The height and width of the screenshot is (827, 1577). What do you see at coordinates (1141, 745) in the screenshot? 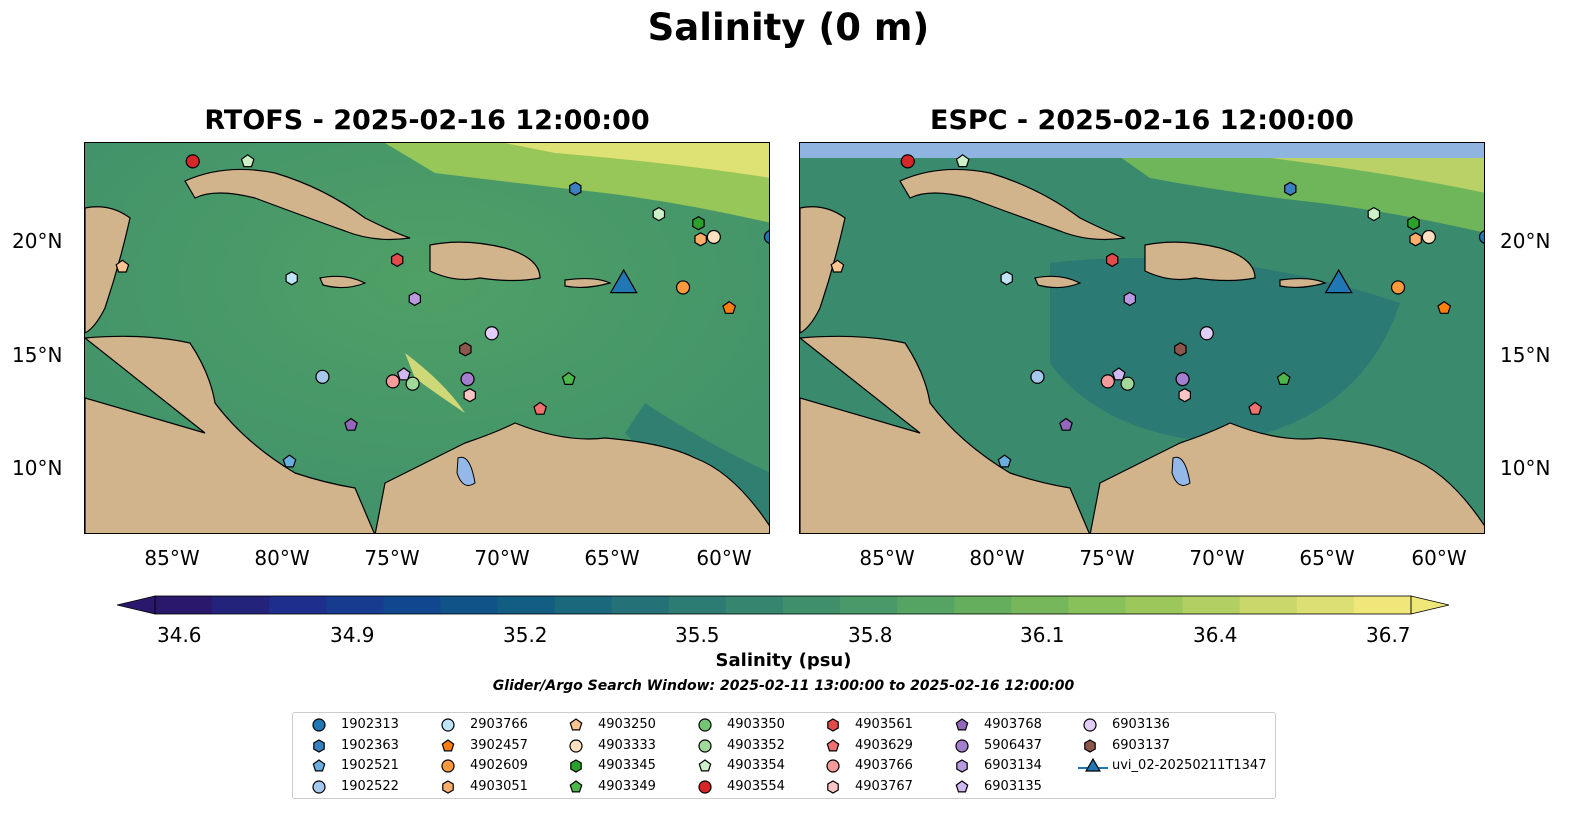
I see `legend-label: 6903137` at bounding box center [1141, 745].